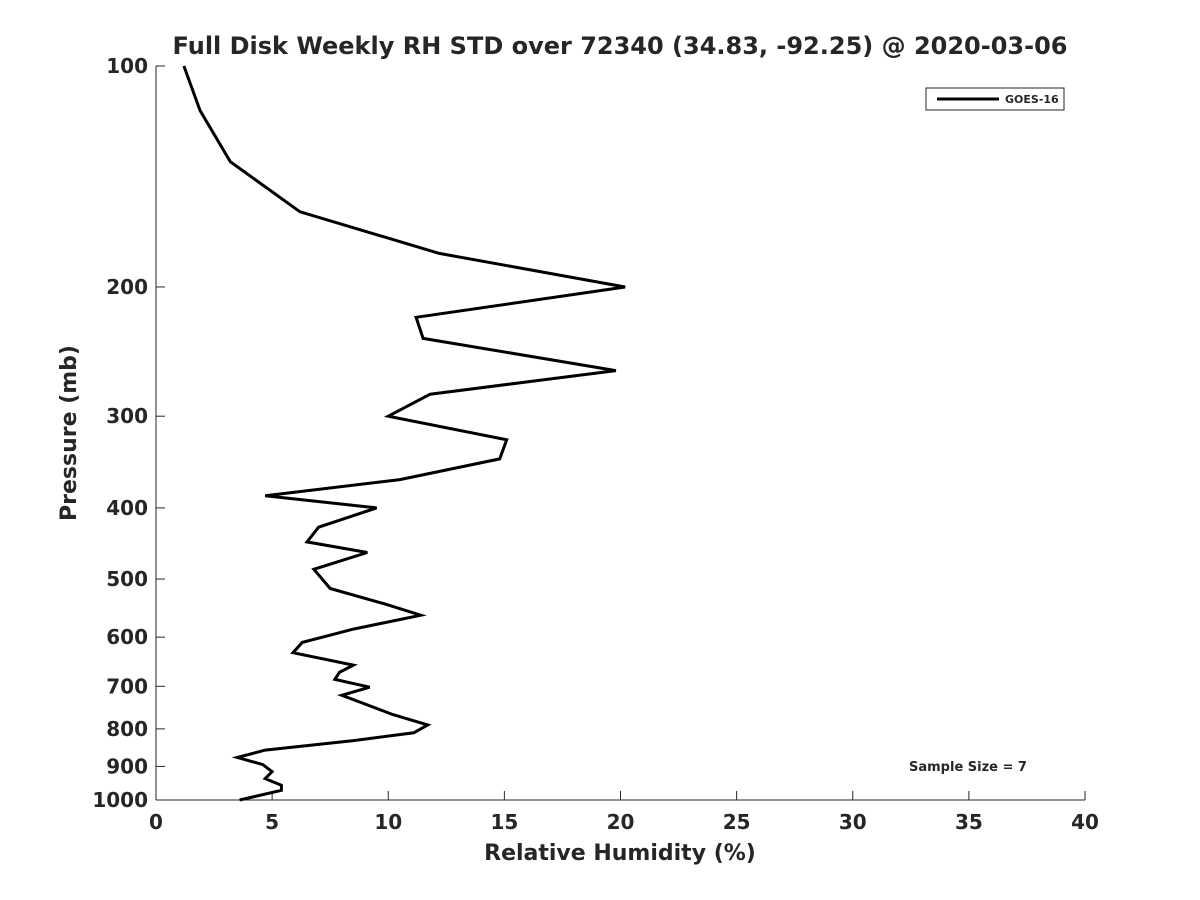 Image resolution: width=1200 pixels, height=900 pixels. Describe the element at coordinates (1085, 822) in the screenshot. I see `x-tick-label: 40` at that location.